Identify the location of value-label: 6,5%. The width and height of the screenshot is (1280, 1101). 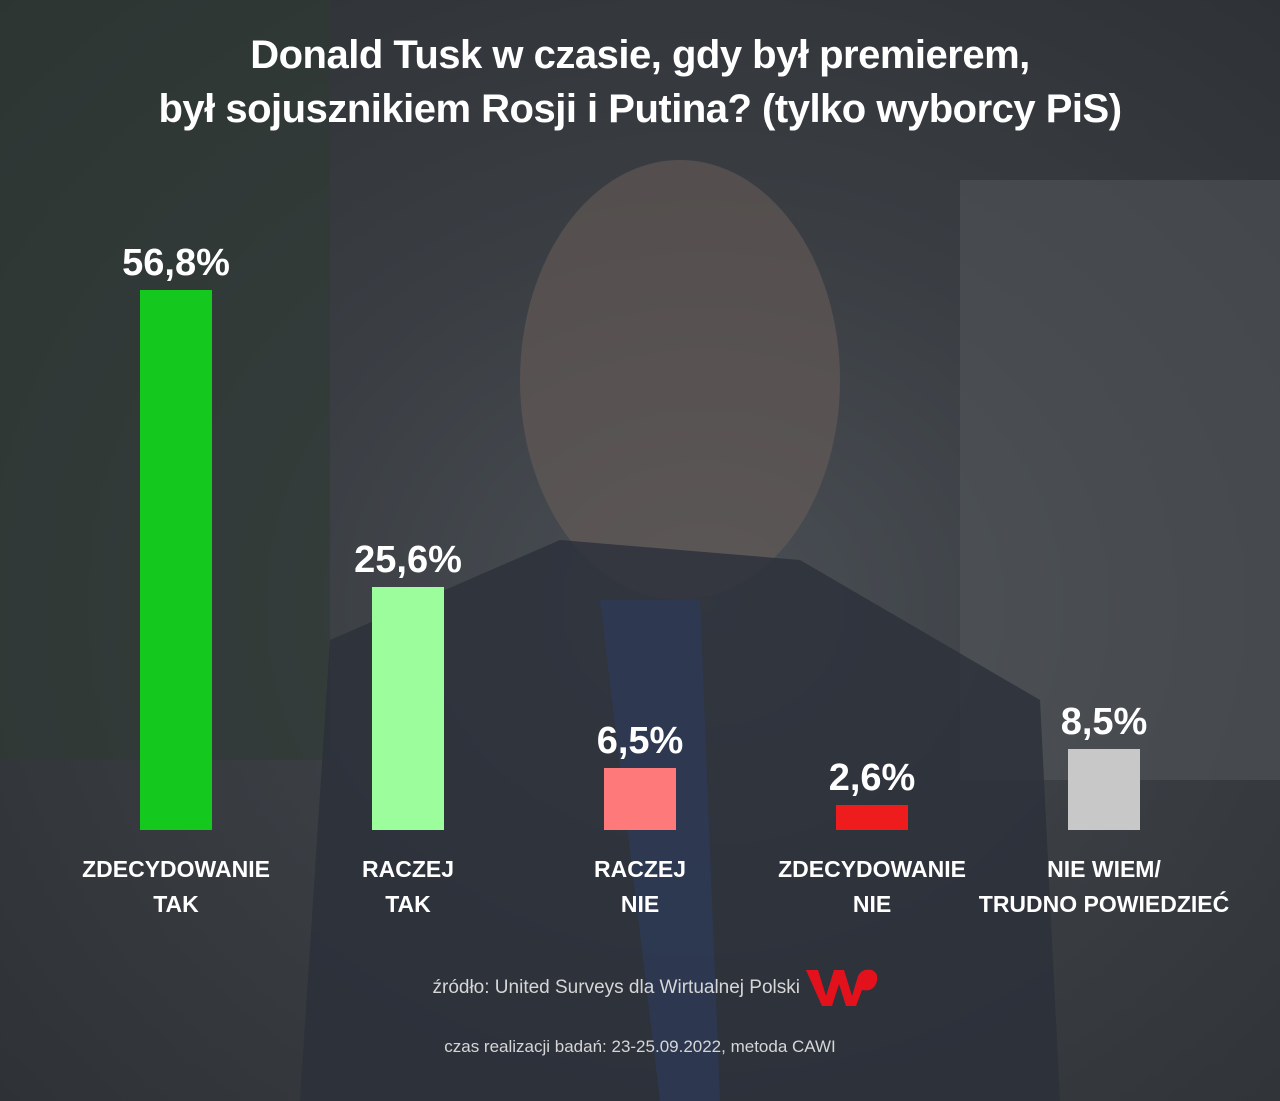
(640, 741).